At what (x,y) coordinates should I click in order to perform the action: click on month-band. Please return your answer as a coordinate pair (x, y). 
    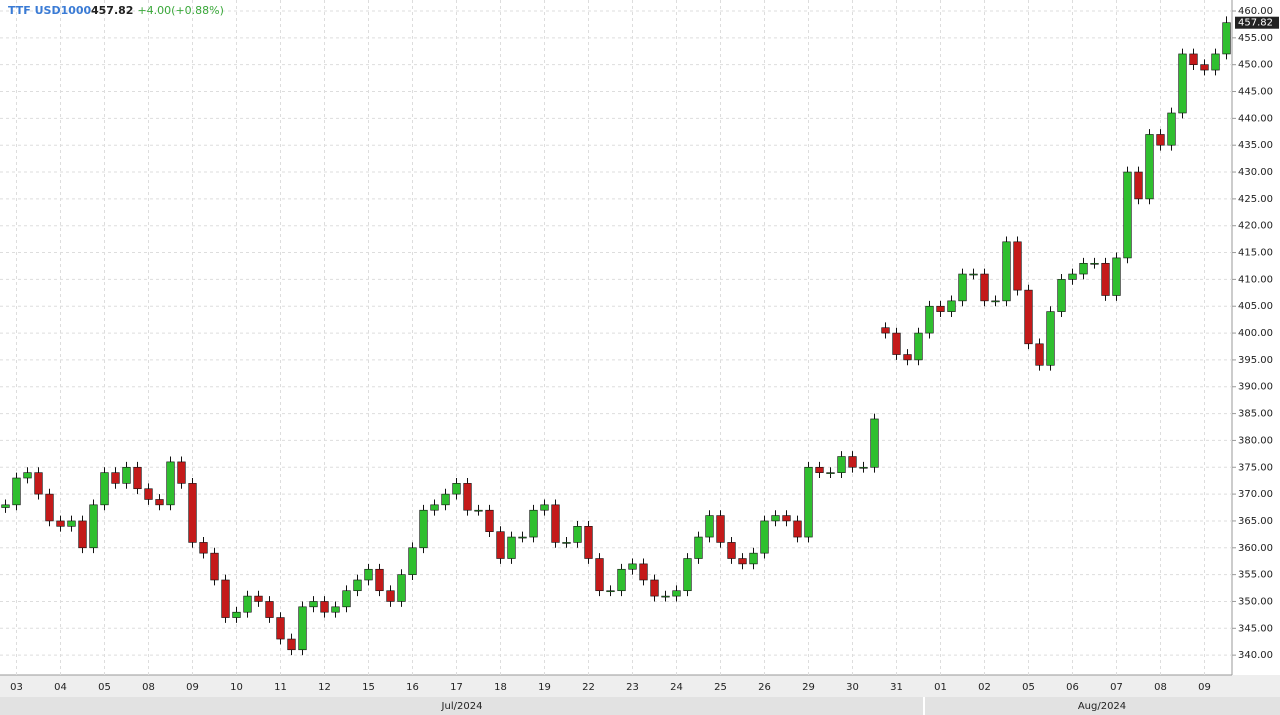
    Looking at the image, I should click on (640, 706).